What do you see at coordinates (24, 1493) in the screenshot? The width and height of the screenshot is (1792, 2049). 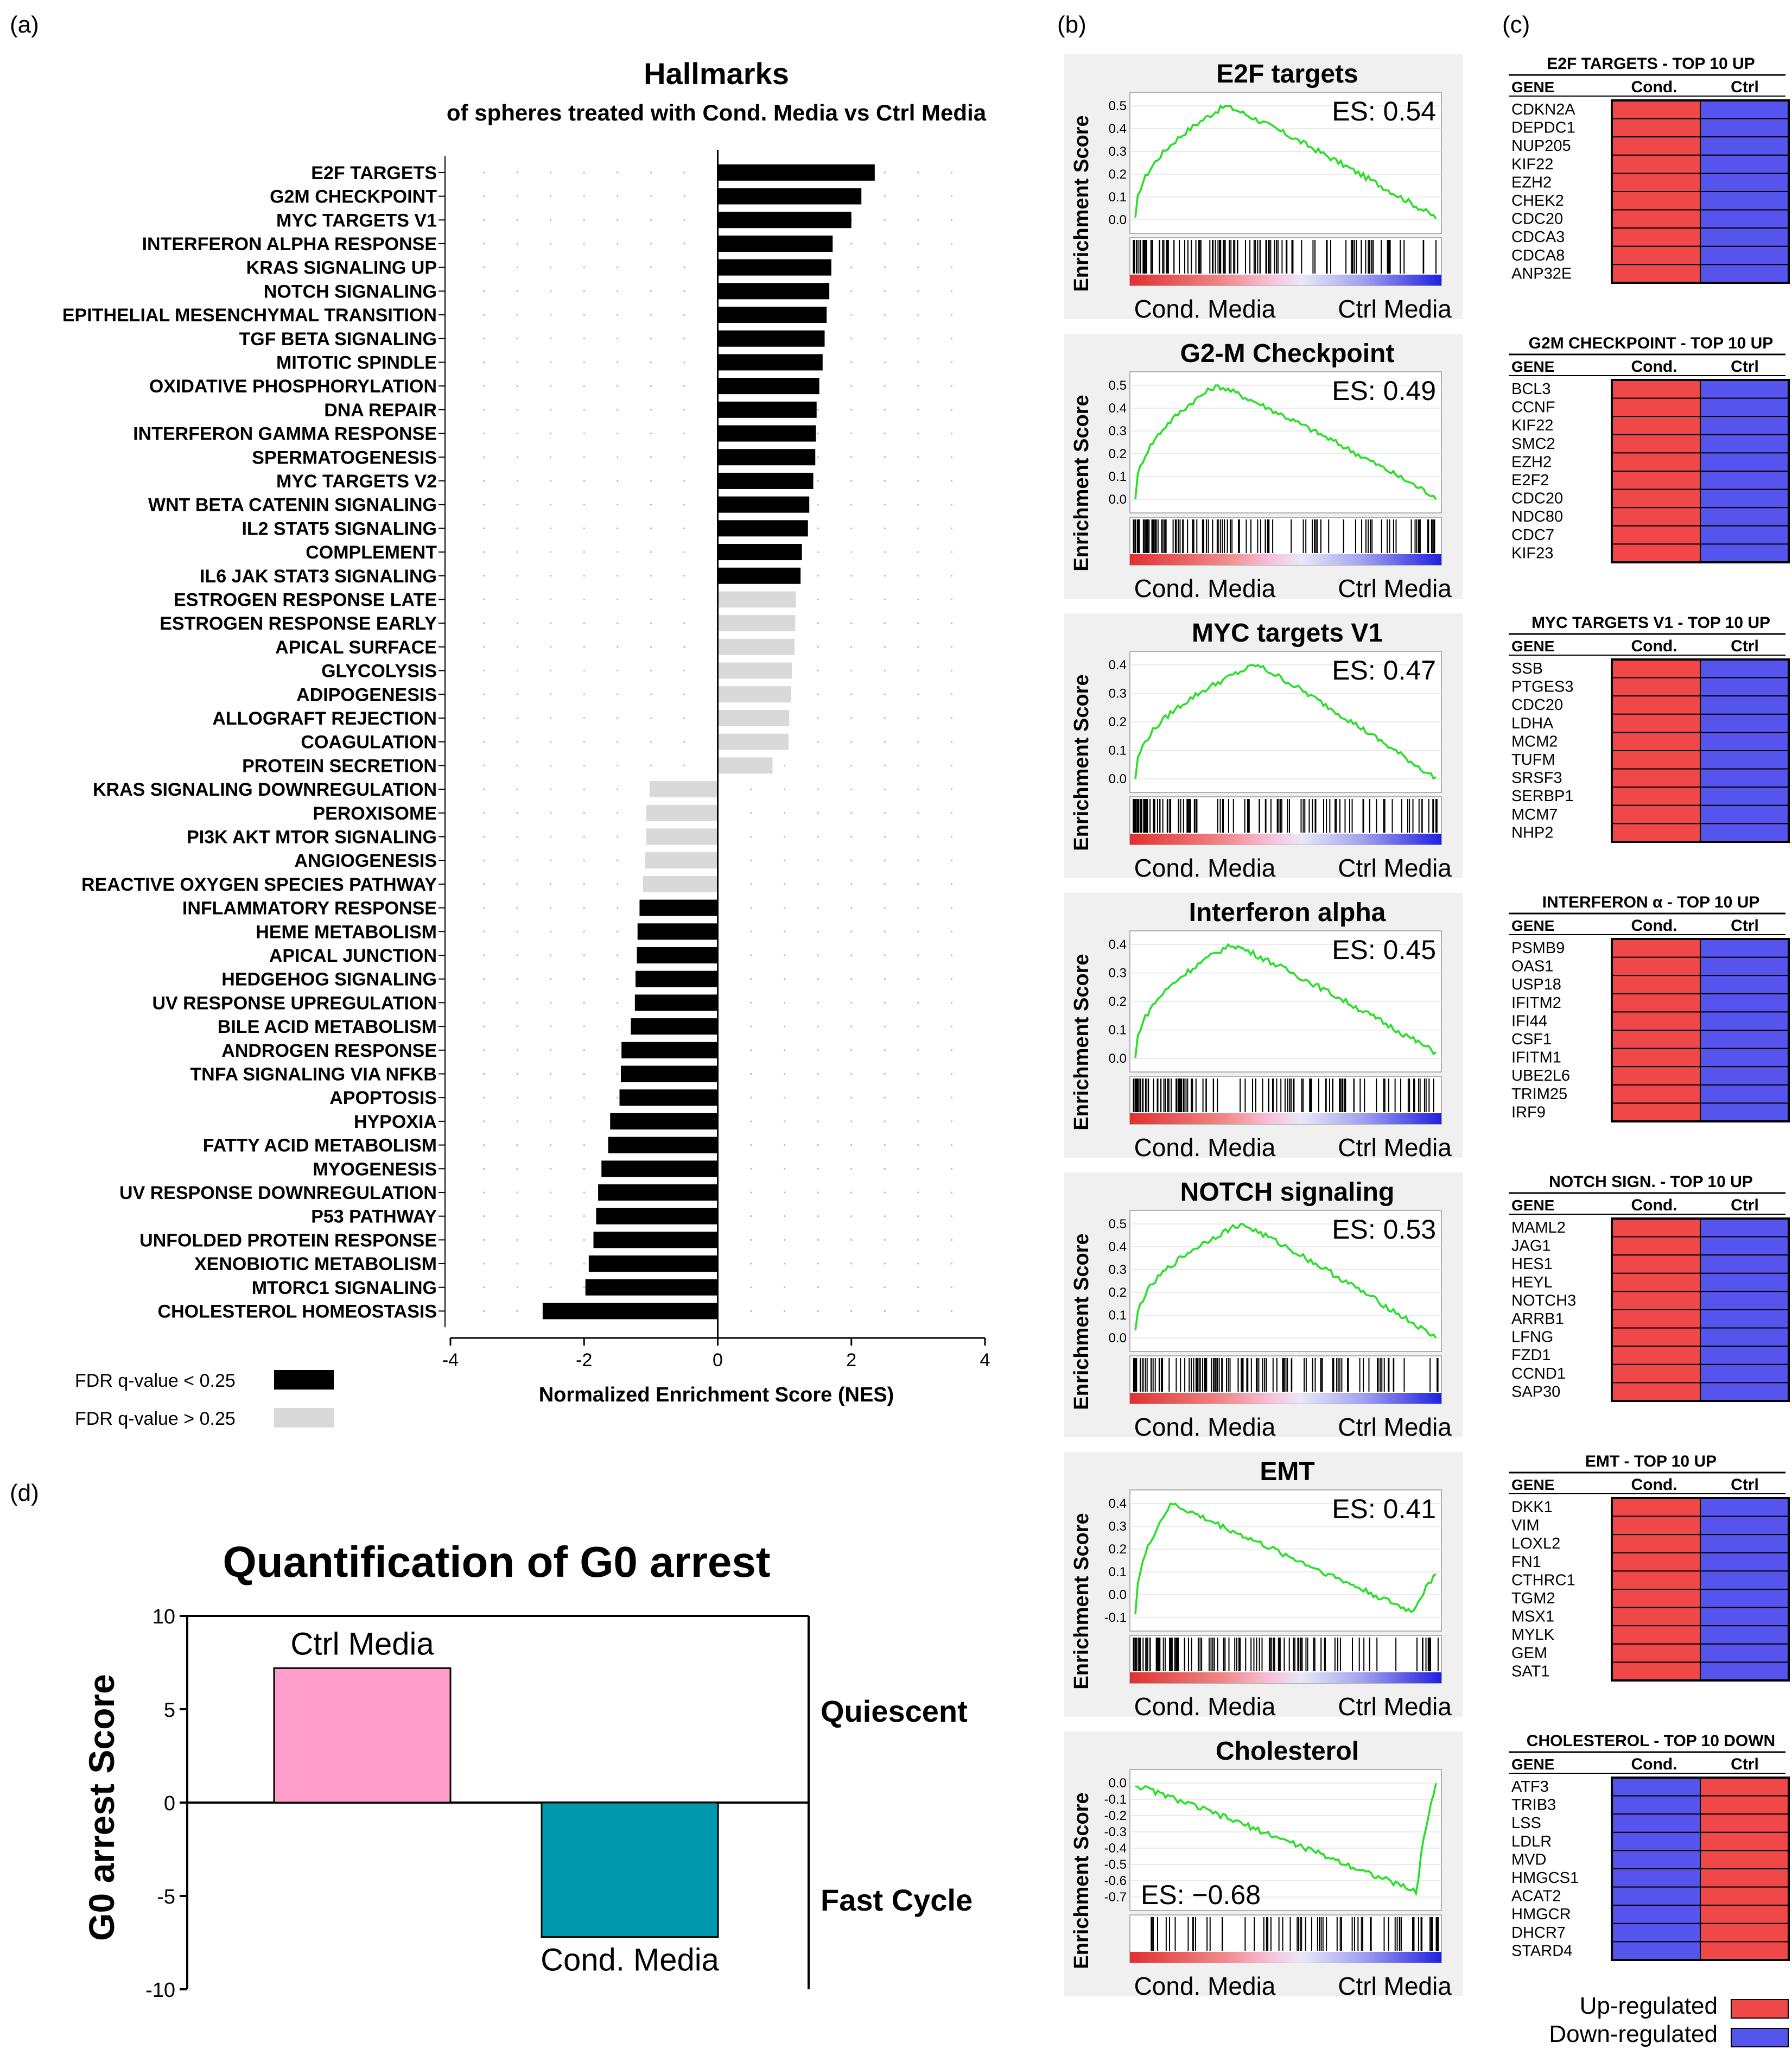 I see `panel-label-d: (d)` at bounding box center [24, 1493].